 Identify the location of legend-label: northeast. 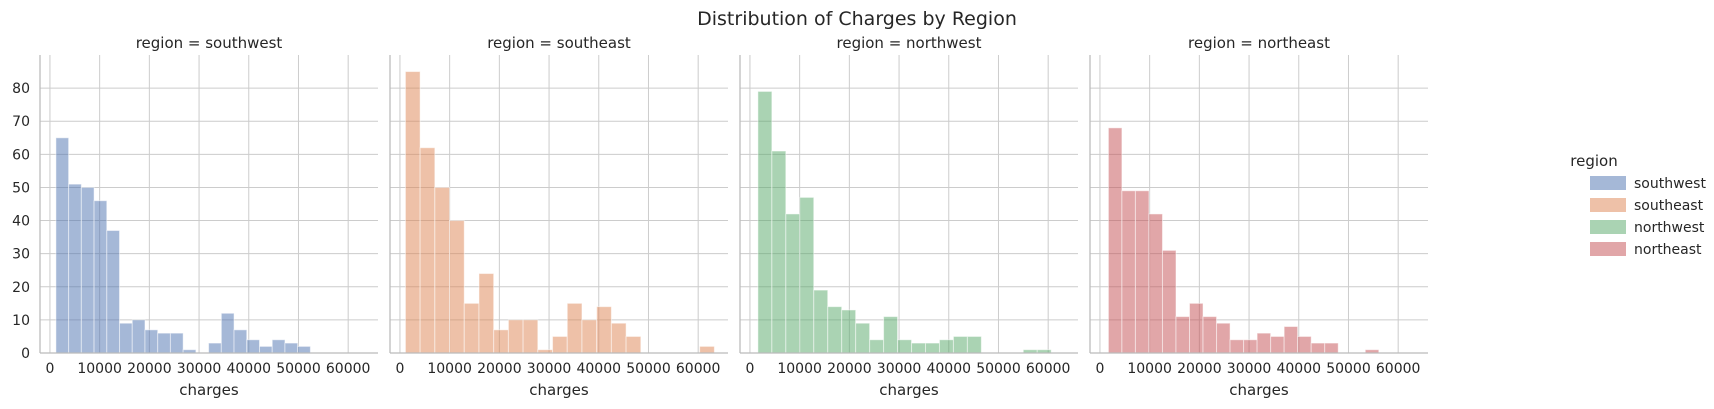
(1668, 250).